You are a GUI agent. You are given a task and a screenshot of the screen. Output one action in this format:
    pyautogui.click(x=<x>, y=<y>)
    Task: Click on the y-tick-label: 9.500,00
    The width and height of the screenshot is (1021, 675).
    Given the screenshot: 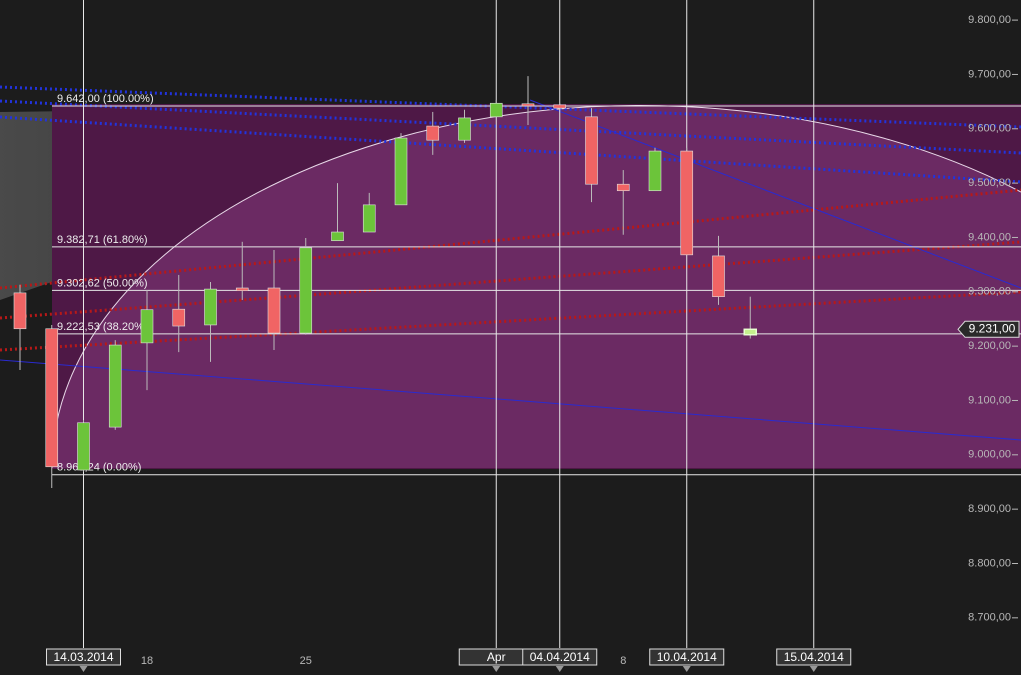 What is the action you would take?
    pyautogui.click(x=989, y=183)
    